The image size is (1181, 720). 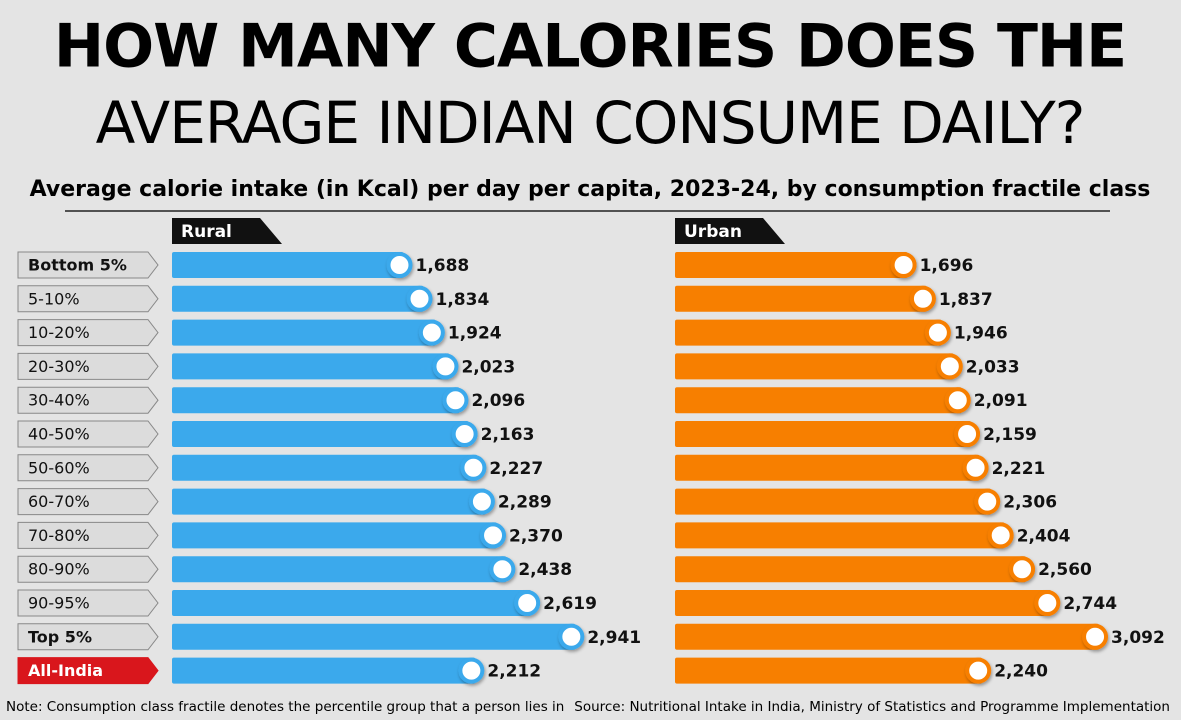 What do you see at coordinates (65, 670) in the screenshot?
I see `category-label: All-India` at bounding box center [65, 670].